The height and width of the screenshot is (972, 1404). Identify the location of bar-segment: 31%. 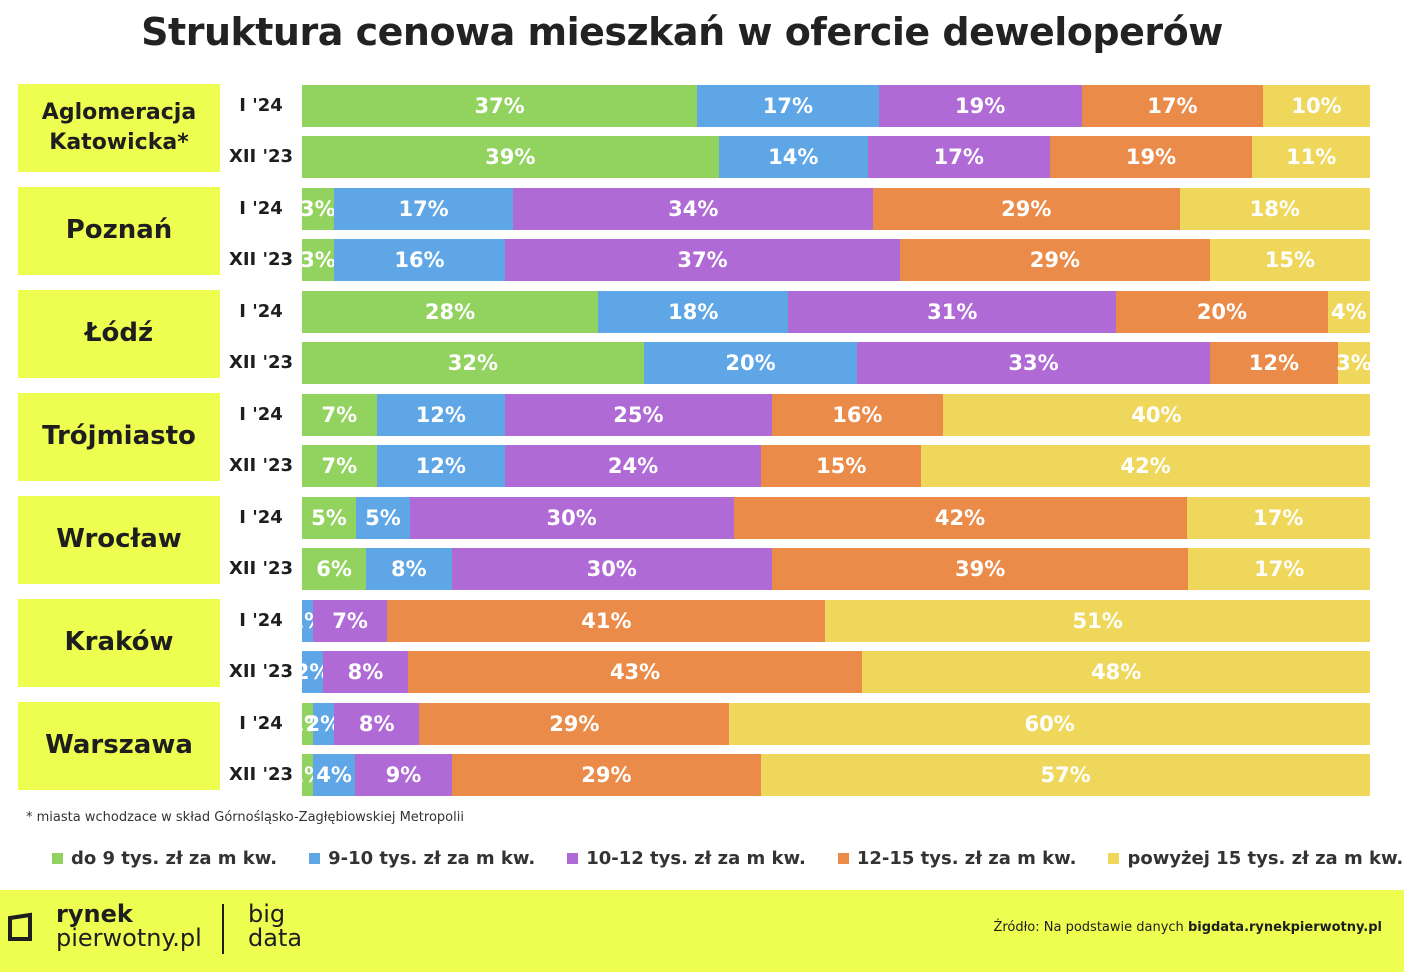
(952, 312).